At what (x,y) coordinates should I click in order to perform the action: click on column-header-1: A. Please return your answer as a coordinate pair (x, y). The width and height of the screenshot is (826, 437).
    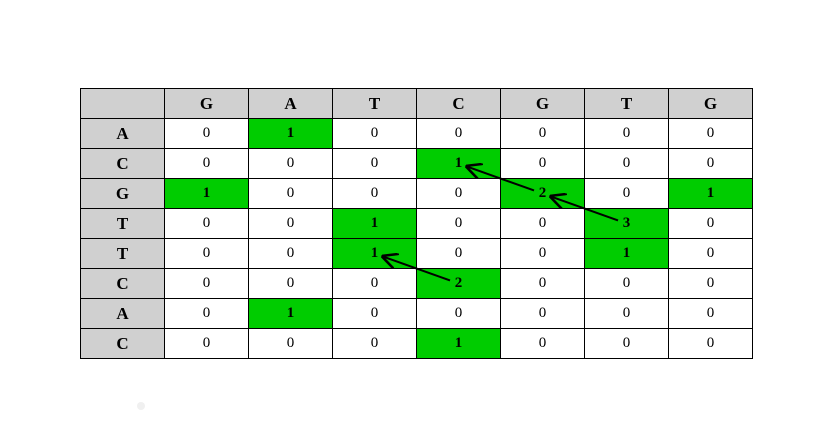
    Looking at the image, I should click on (290, 103).